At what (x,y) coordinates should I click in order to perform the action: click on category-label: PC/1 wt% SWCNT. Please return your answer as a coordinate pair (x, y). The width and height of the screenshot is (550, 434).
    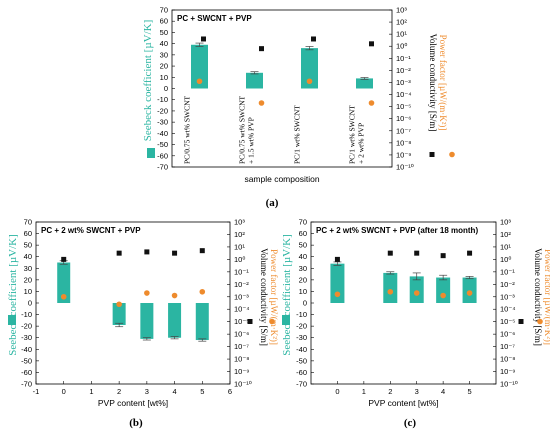
    Looking at the image, I should click on (297, 134).